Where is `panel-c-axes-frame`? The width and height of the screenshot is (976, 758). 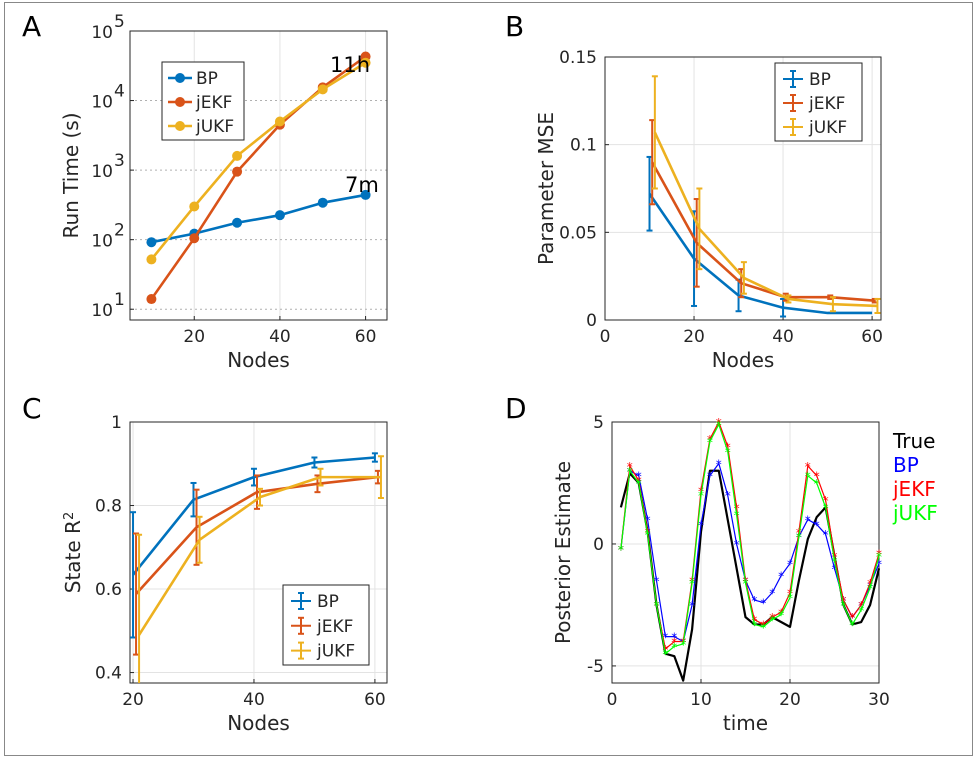 panel-c-axes-frame is located at coordinates (258, 552).